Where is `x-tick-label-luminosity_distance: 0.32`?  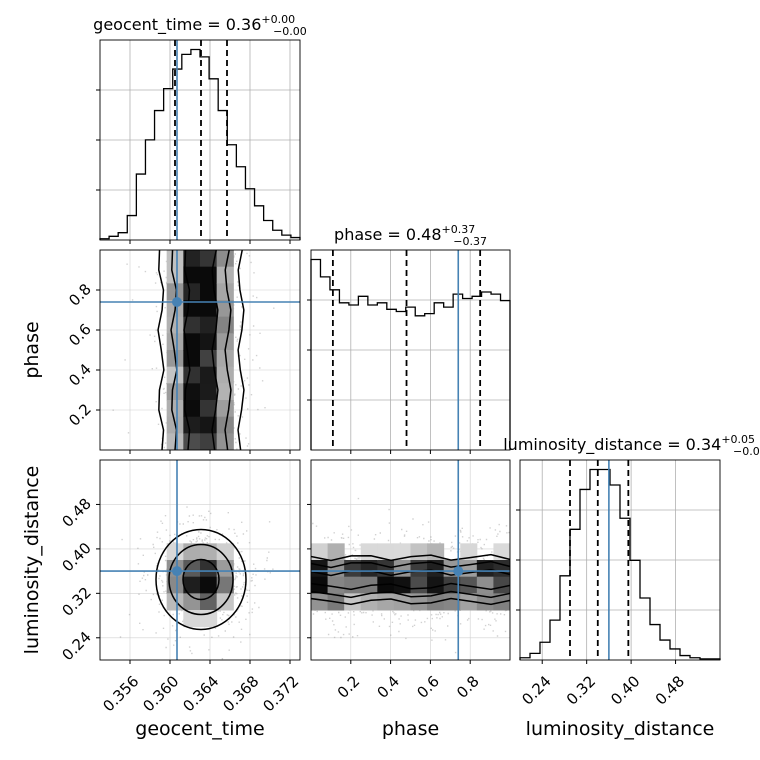 x-tick-label-luminosity_distance: 0.32 is located at coordinates (581, 690).